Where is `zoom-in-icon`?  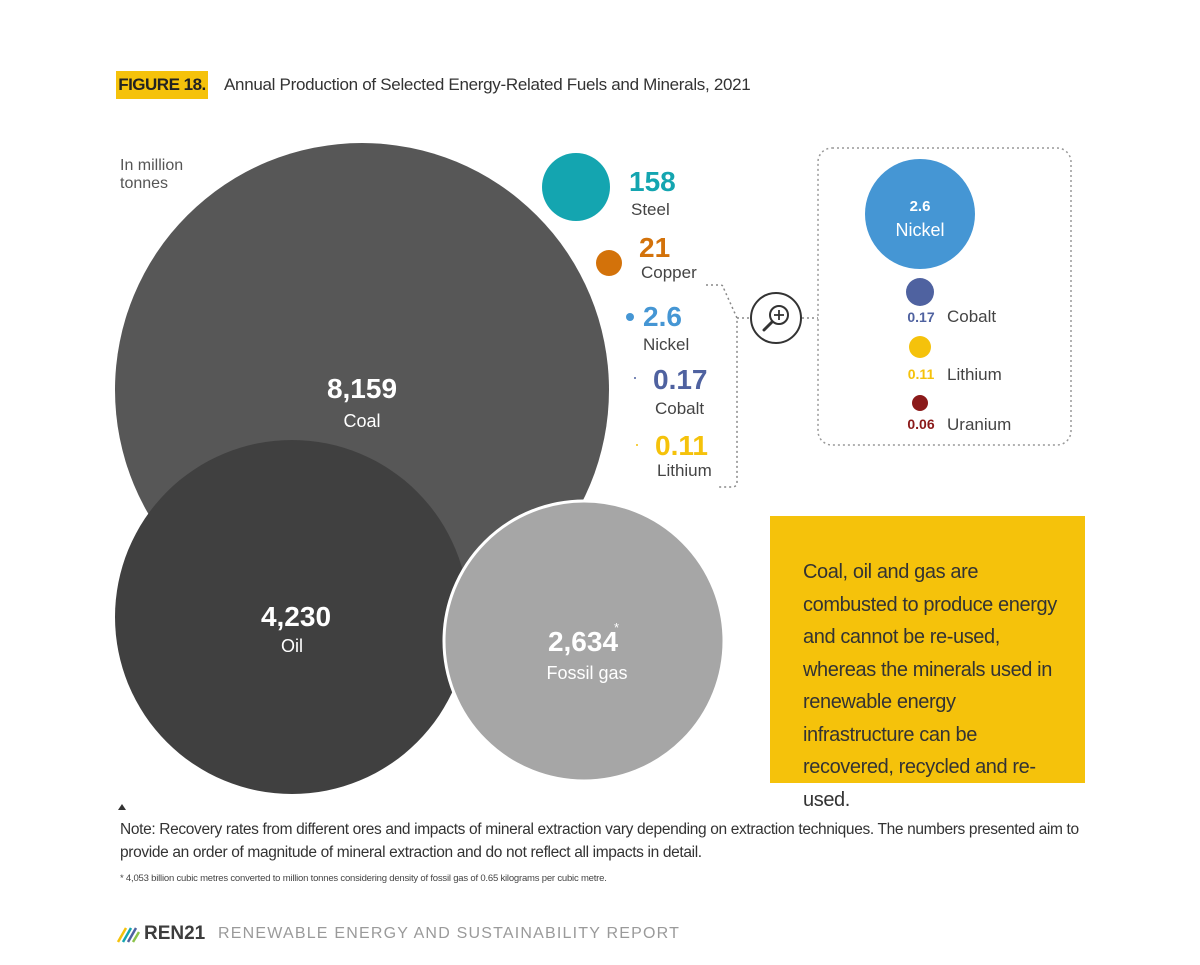 zoom-in-icon is located at coordinates (776, 318).